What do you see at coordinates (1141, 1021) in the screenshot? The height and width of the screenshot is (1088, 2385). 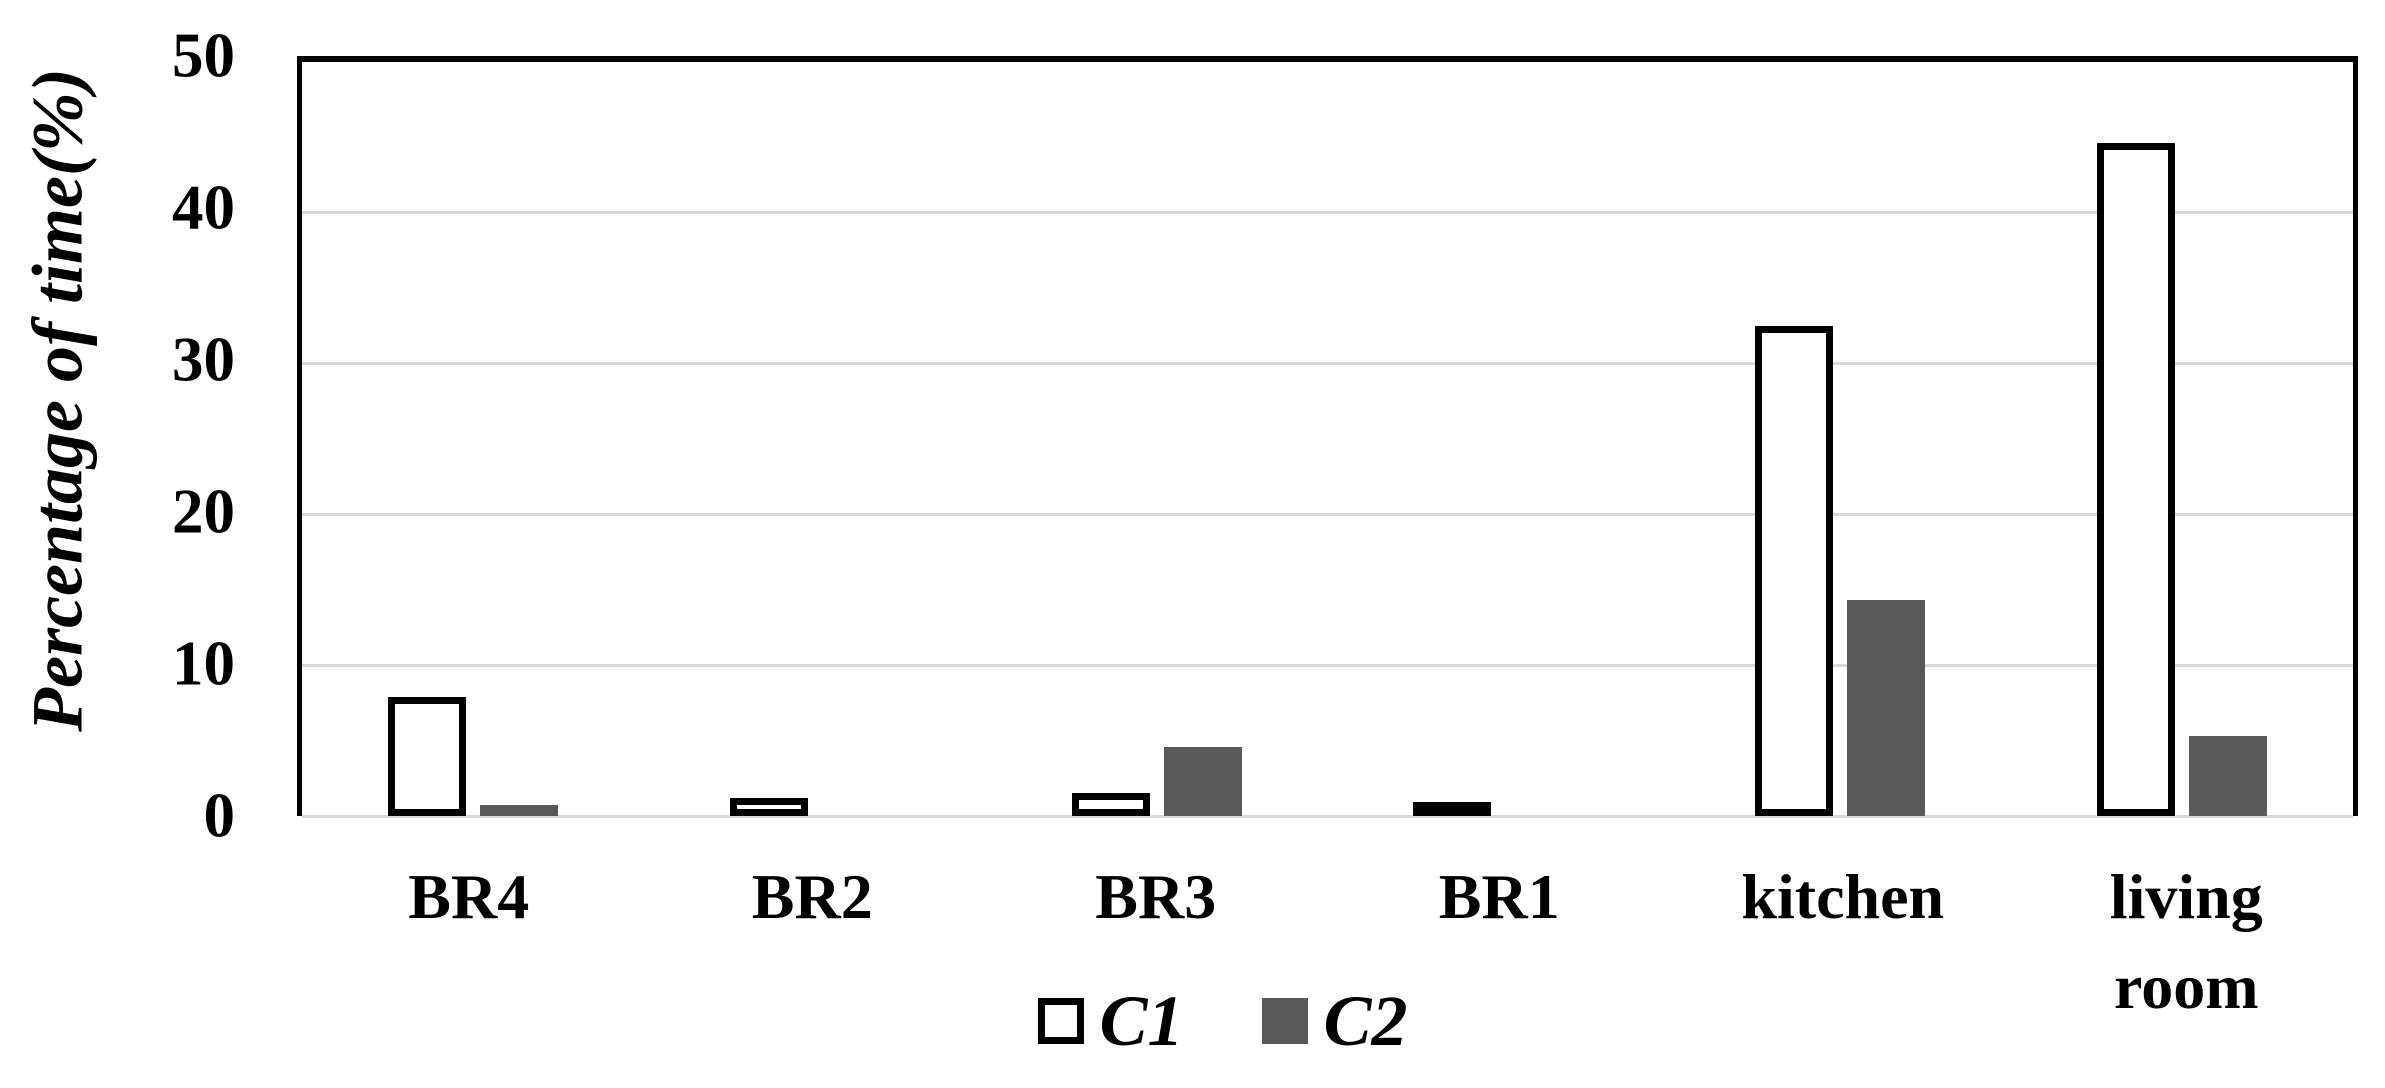 I see `legend-label-c1: C1` at bounding box center [1141, 1021].